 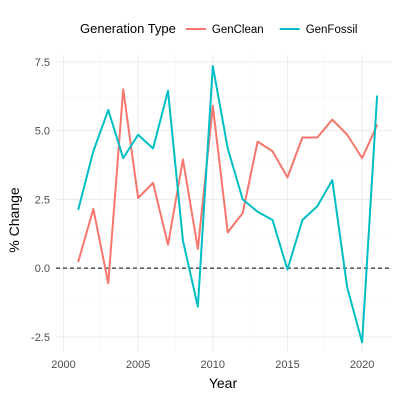 What do you see at coordinates (213, 365) in the screenshot?
I see `x-tick-label: 2010` at bounding box center [213, 365].